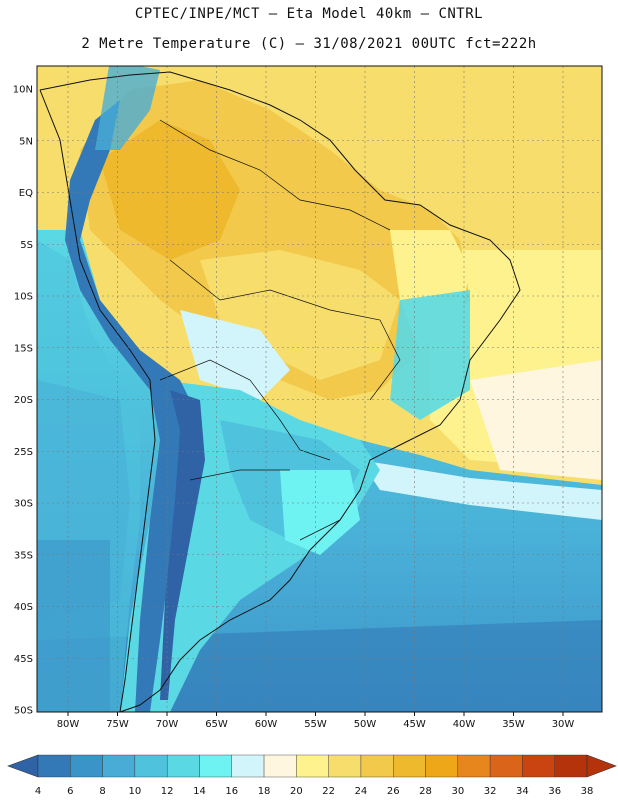 This screenshot has width=618, height=800. I want to click on lat-label: 40S, so click(23, 607).